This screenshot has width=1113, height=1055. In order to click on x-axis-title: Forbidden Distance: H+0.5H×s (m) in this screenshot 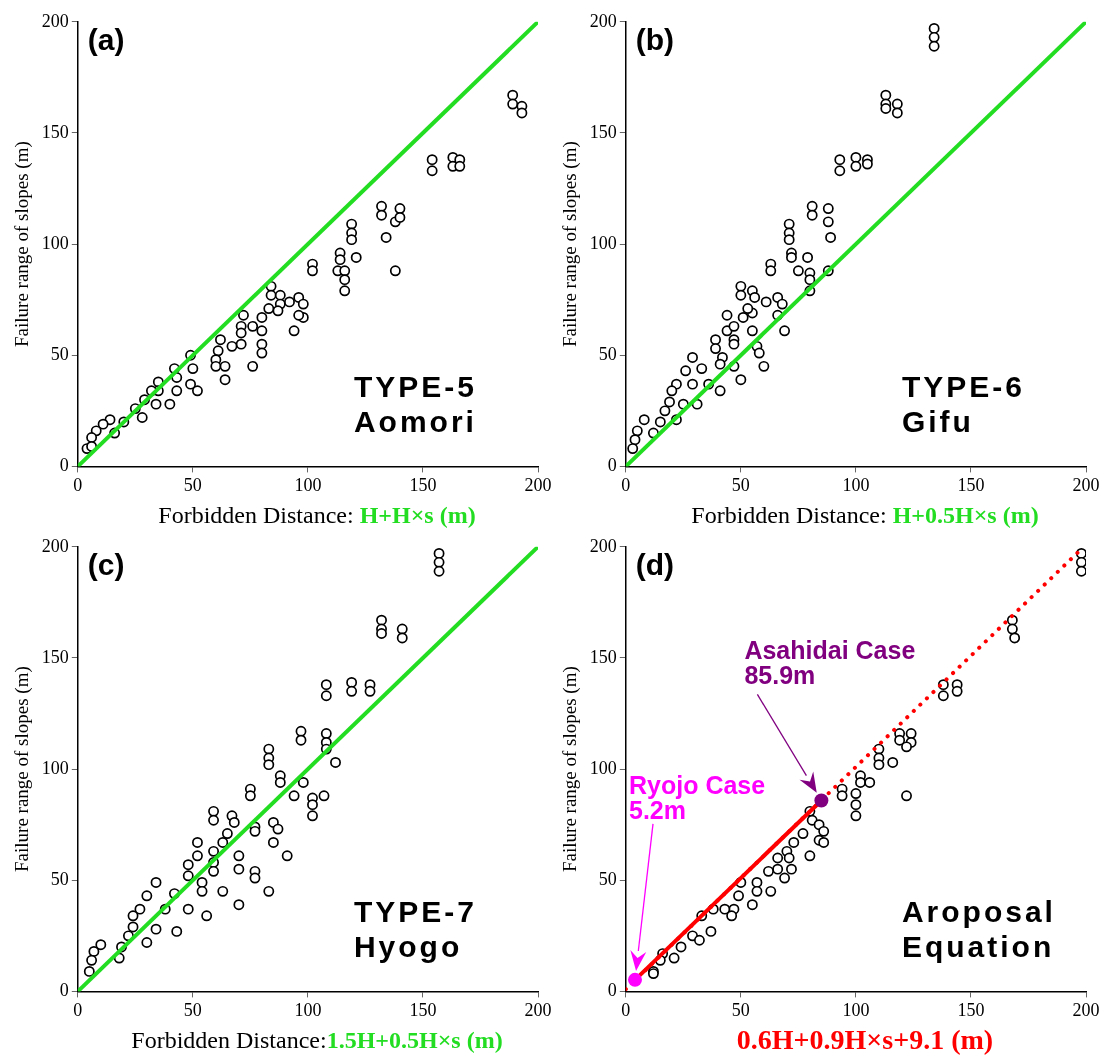, I will do `click(865, 515)`.